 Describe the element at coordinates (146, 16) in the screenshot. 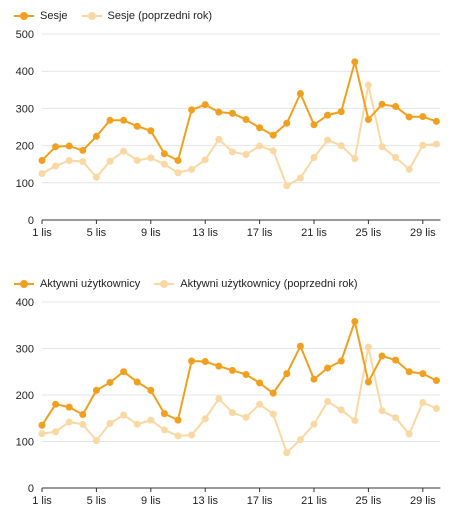

I see `legend-item-previous: Sesje (poprzedni rok)` at that location.